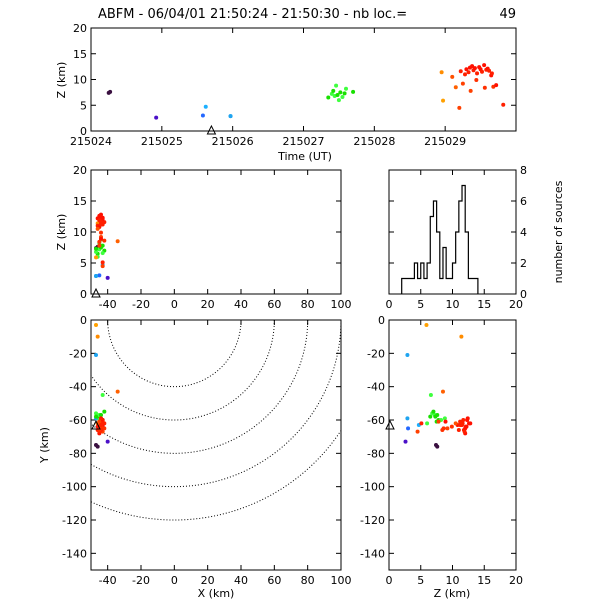 Image resolution: width=600 pixels, height=600 pixels. Describe the element at coordinates (241, 580) in the screenshot. I see `plan-xtick-label: 40` at that location.